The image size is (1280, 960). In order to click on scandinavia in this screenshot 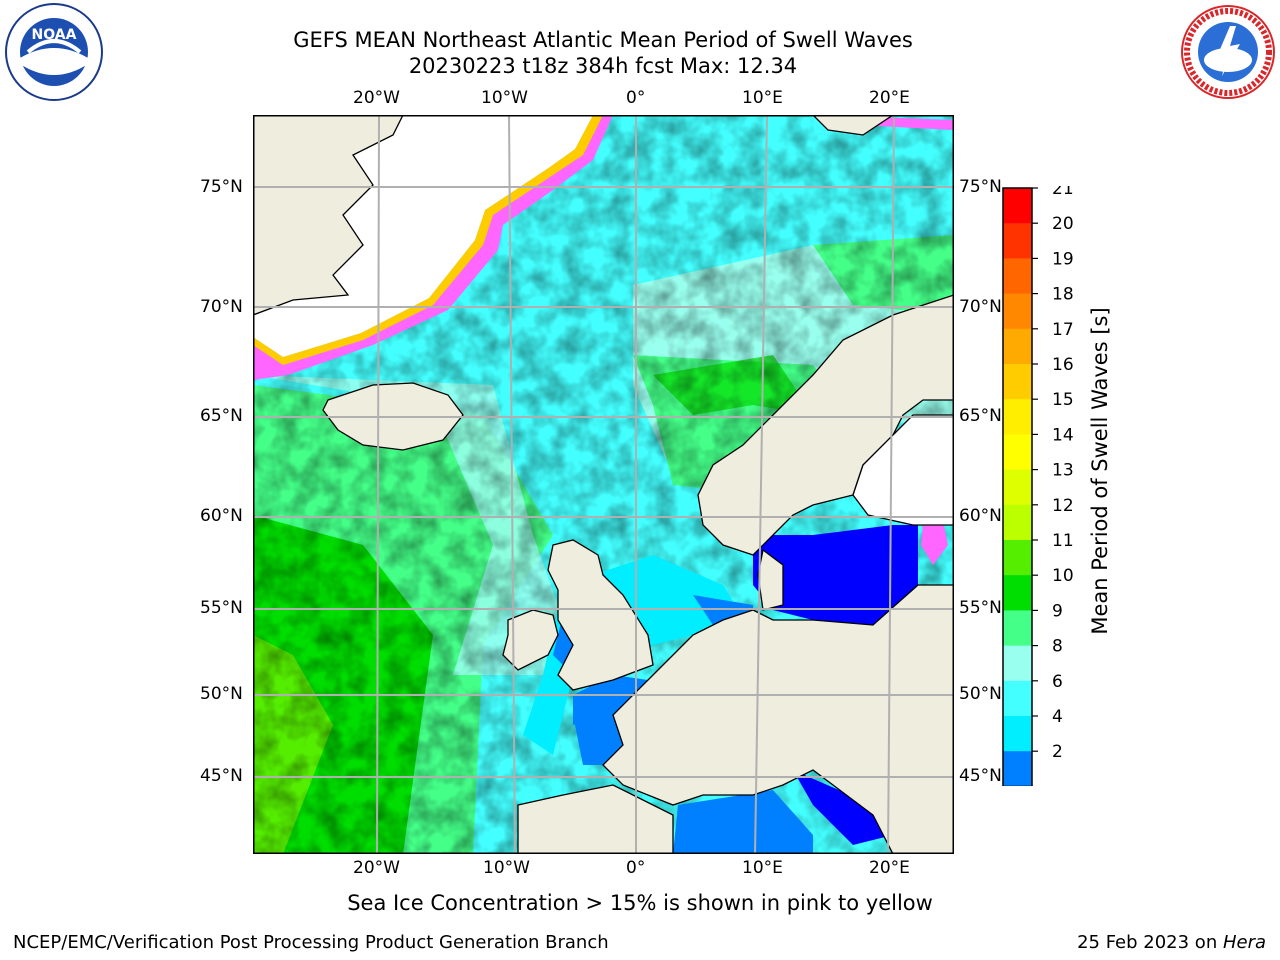, I will do `click(826, 425)`.